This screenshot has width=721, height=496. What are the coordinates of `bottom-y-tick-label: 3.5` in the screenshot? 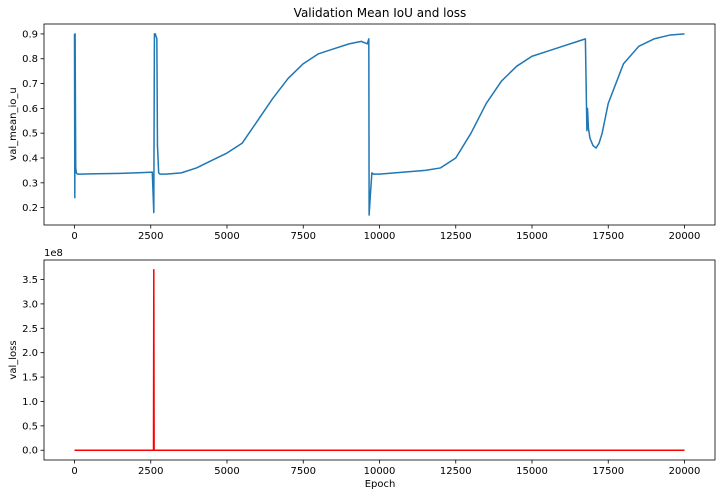 It's located at (30, 280).